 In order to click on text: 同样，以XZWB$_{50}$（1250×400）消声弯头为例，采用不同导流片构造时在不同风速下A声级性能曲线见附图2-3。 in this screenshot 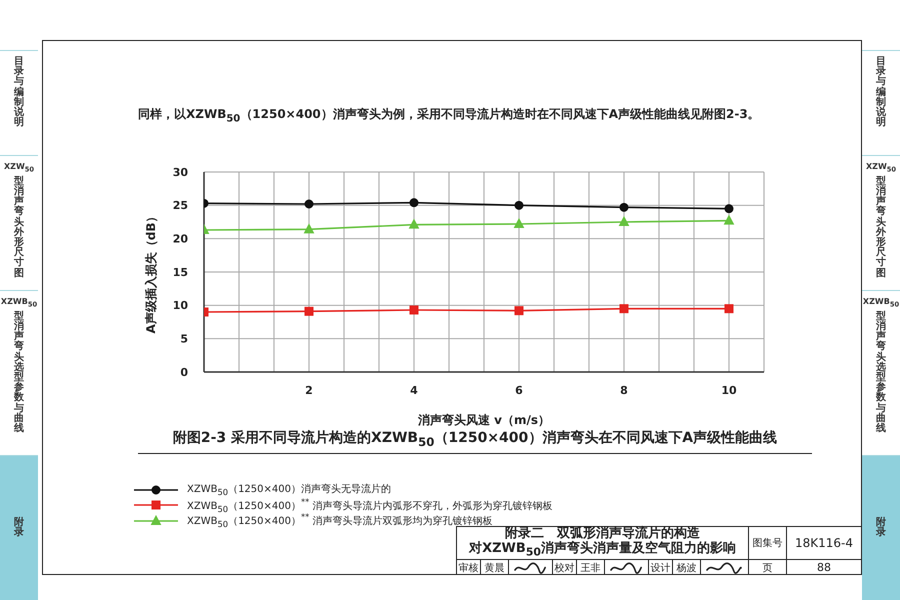, I will do `click(449, 115)`.